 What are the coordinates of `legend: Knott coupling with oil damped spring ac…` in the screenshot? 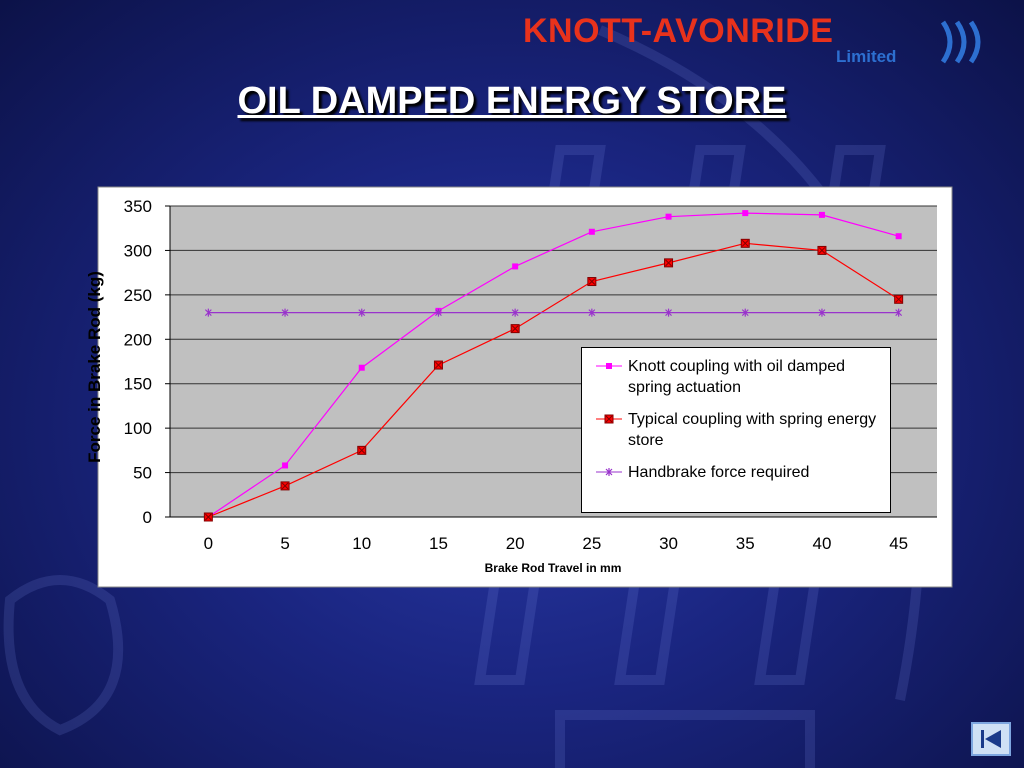 It's located at (736, 430).